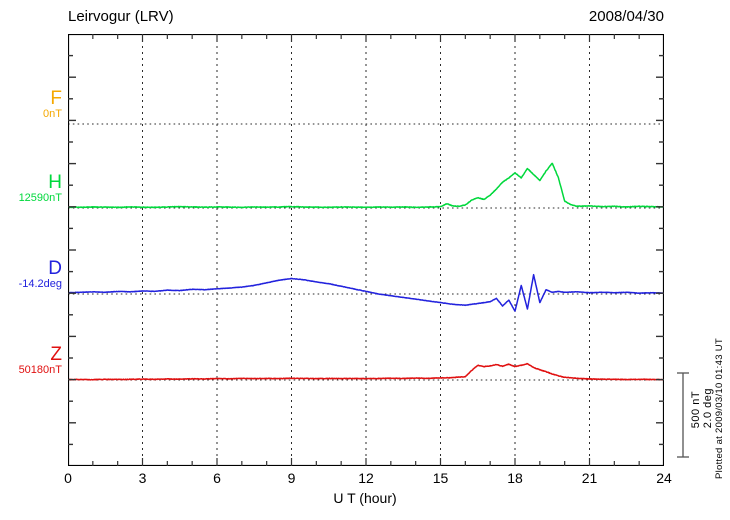 The image size is (730, 520). Describe the element at coordinates (56, 98) in the screenshot. I see `component-symbol-f: F` at that location.